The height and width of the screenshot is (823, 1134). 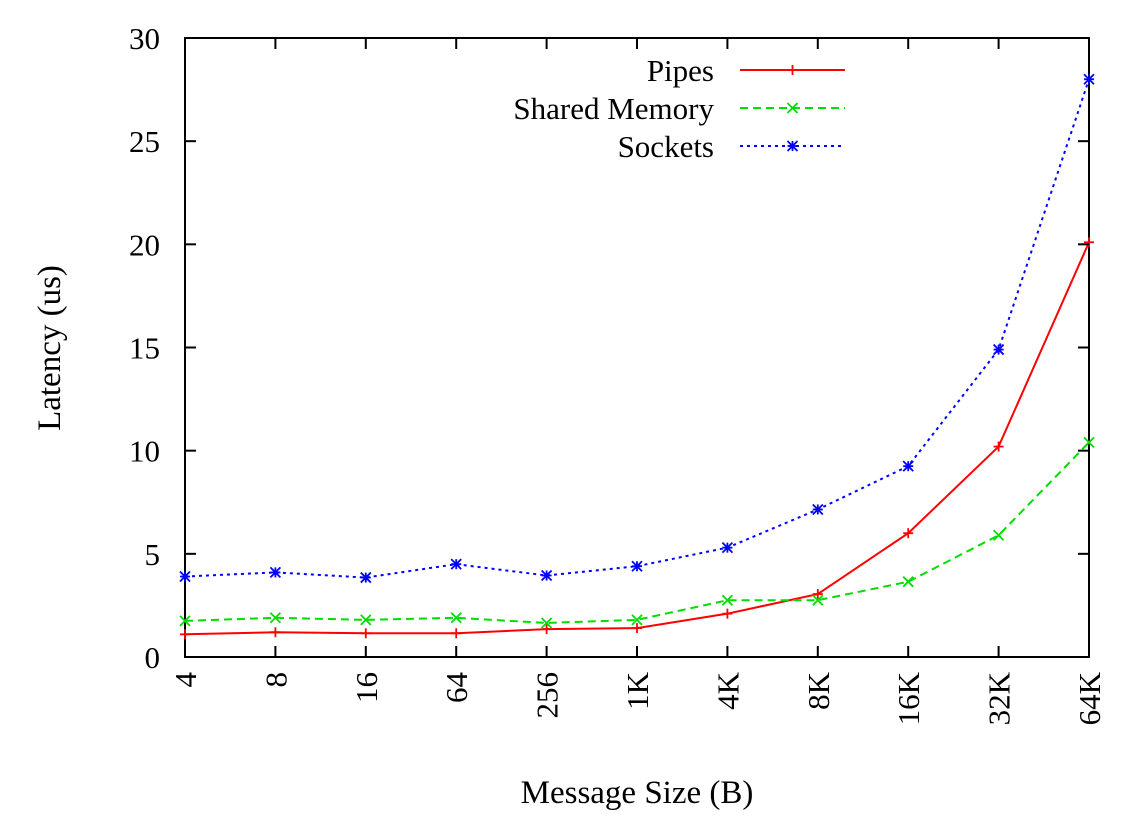 I want to click on x-axis-label: Message Size (B), so click(x=637, y=793).